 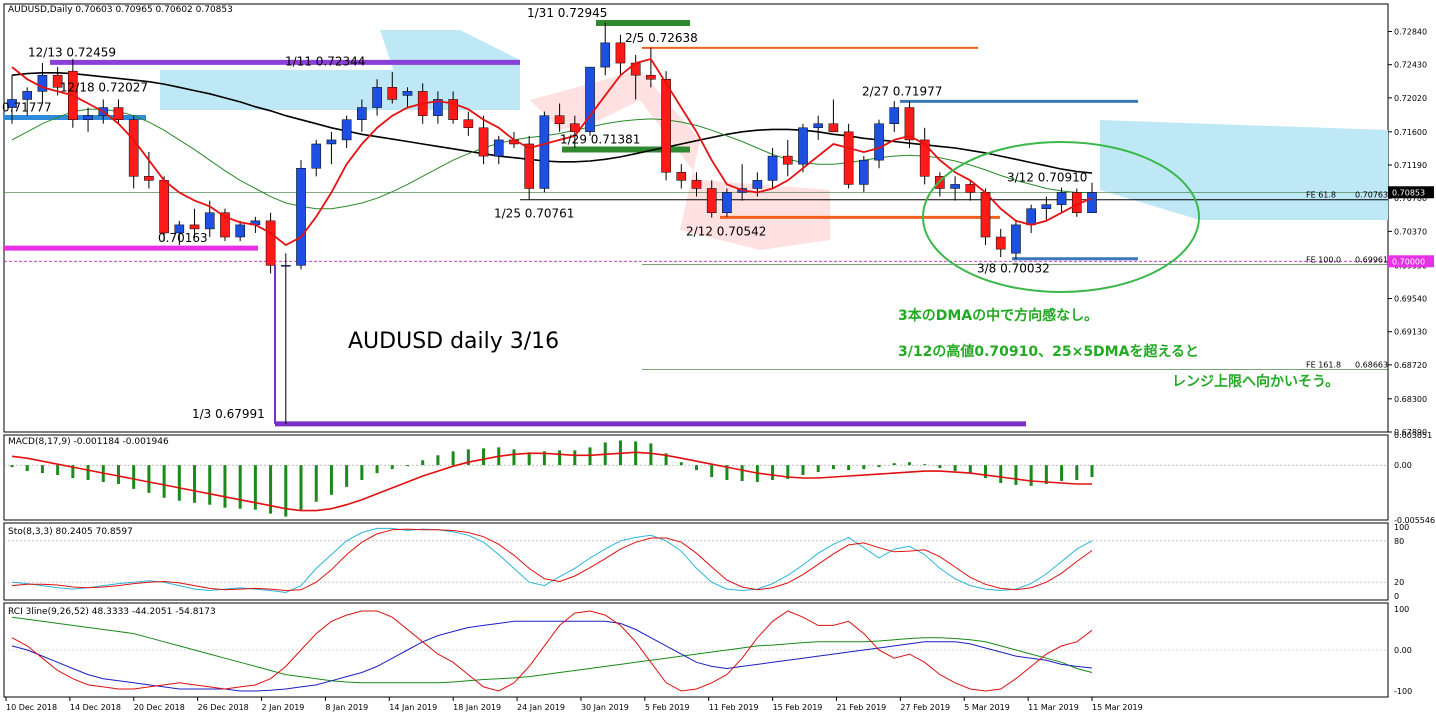 What do you see at coordinates (183, 238) in the screenshot?
I see `annotation-label: 0.70163` at bounding box center [183, 238].